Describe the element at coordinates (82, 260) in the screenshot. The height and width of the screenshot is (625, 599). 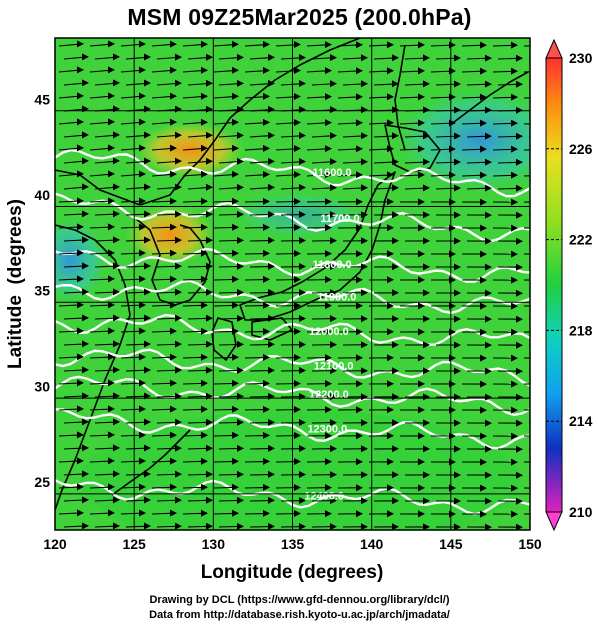
I see `cool-anomaly-west` at that location.